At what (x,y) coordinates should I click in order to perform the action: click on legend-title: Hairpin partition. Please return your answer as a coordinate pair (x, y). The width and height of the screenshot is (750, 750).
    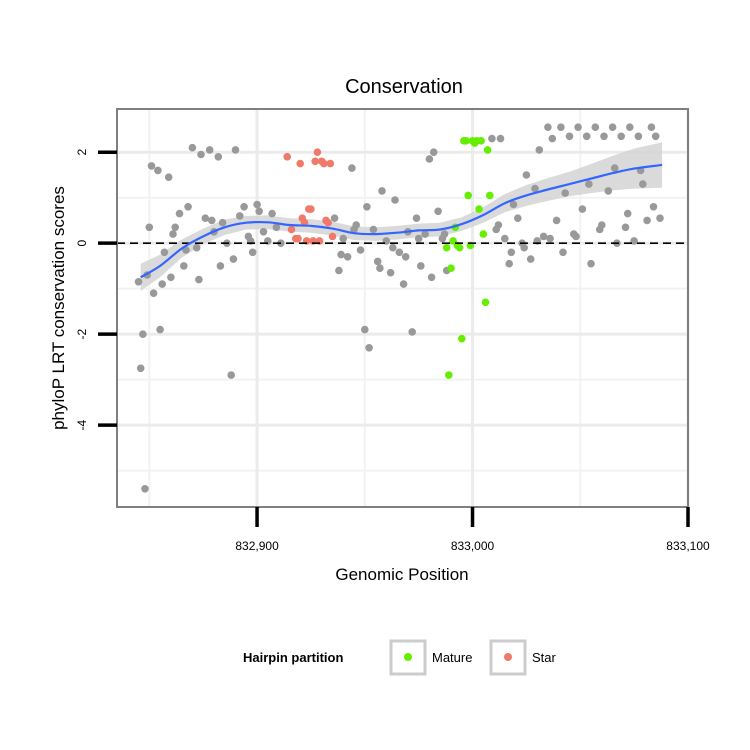
    Looking at the image, I should click on (293, 657).